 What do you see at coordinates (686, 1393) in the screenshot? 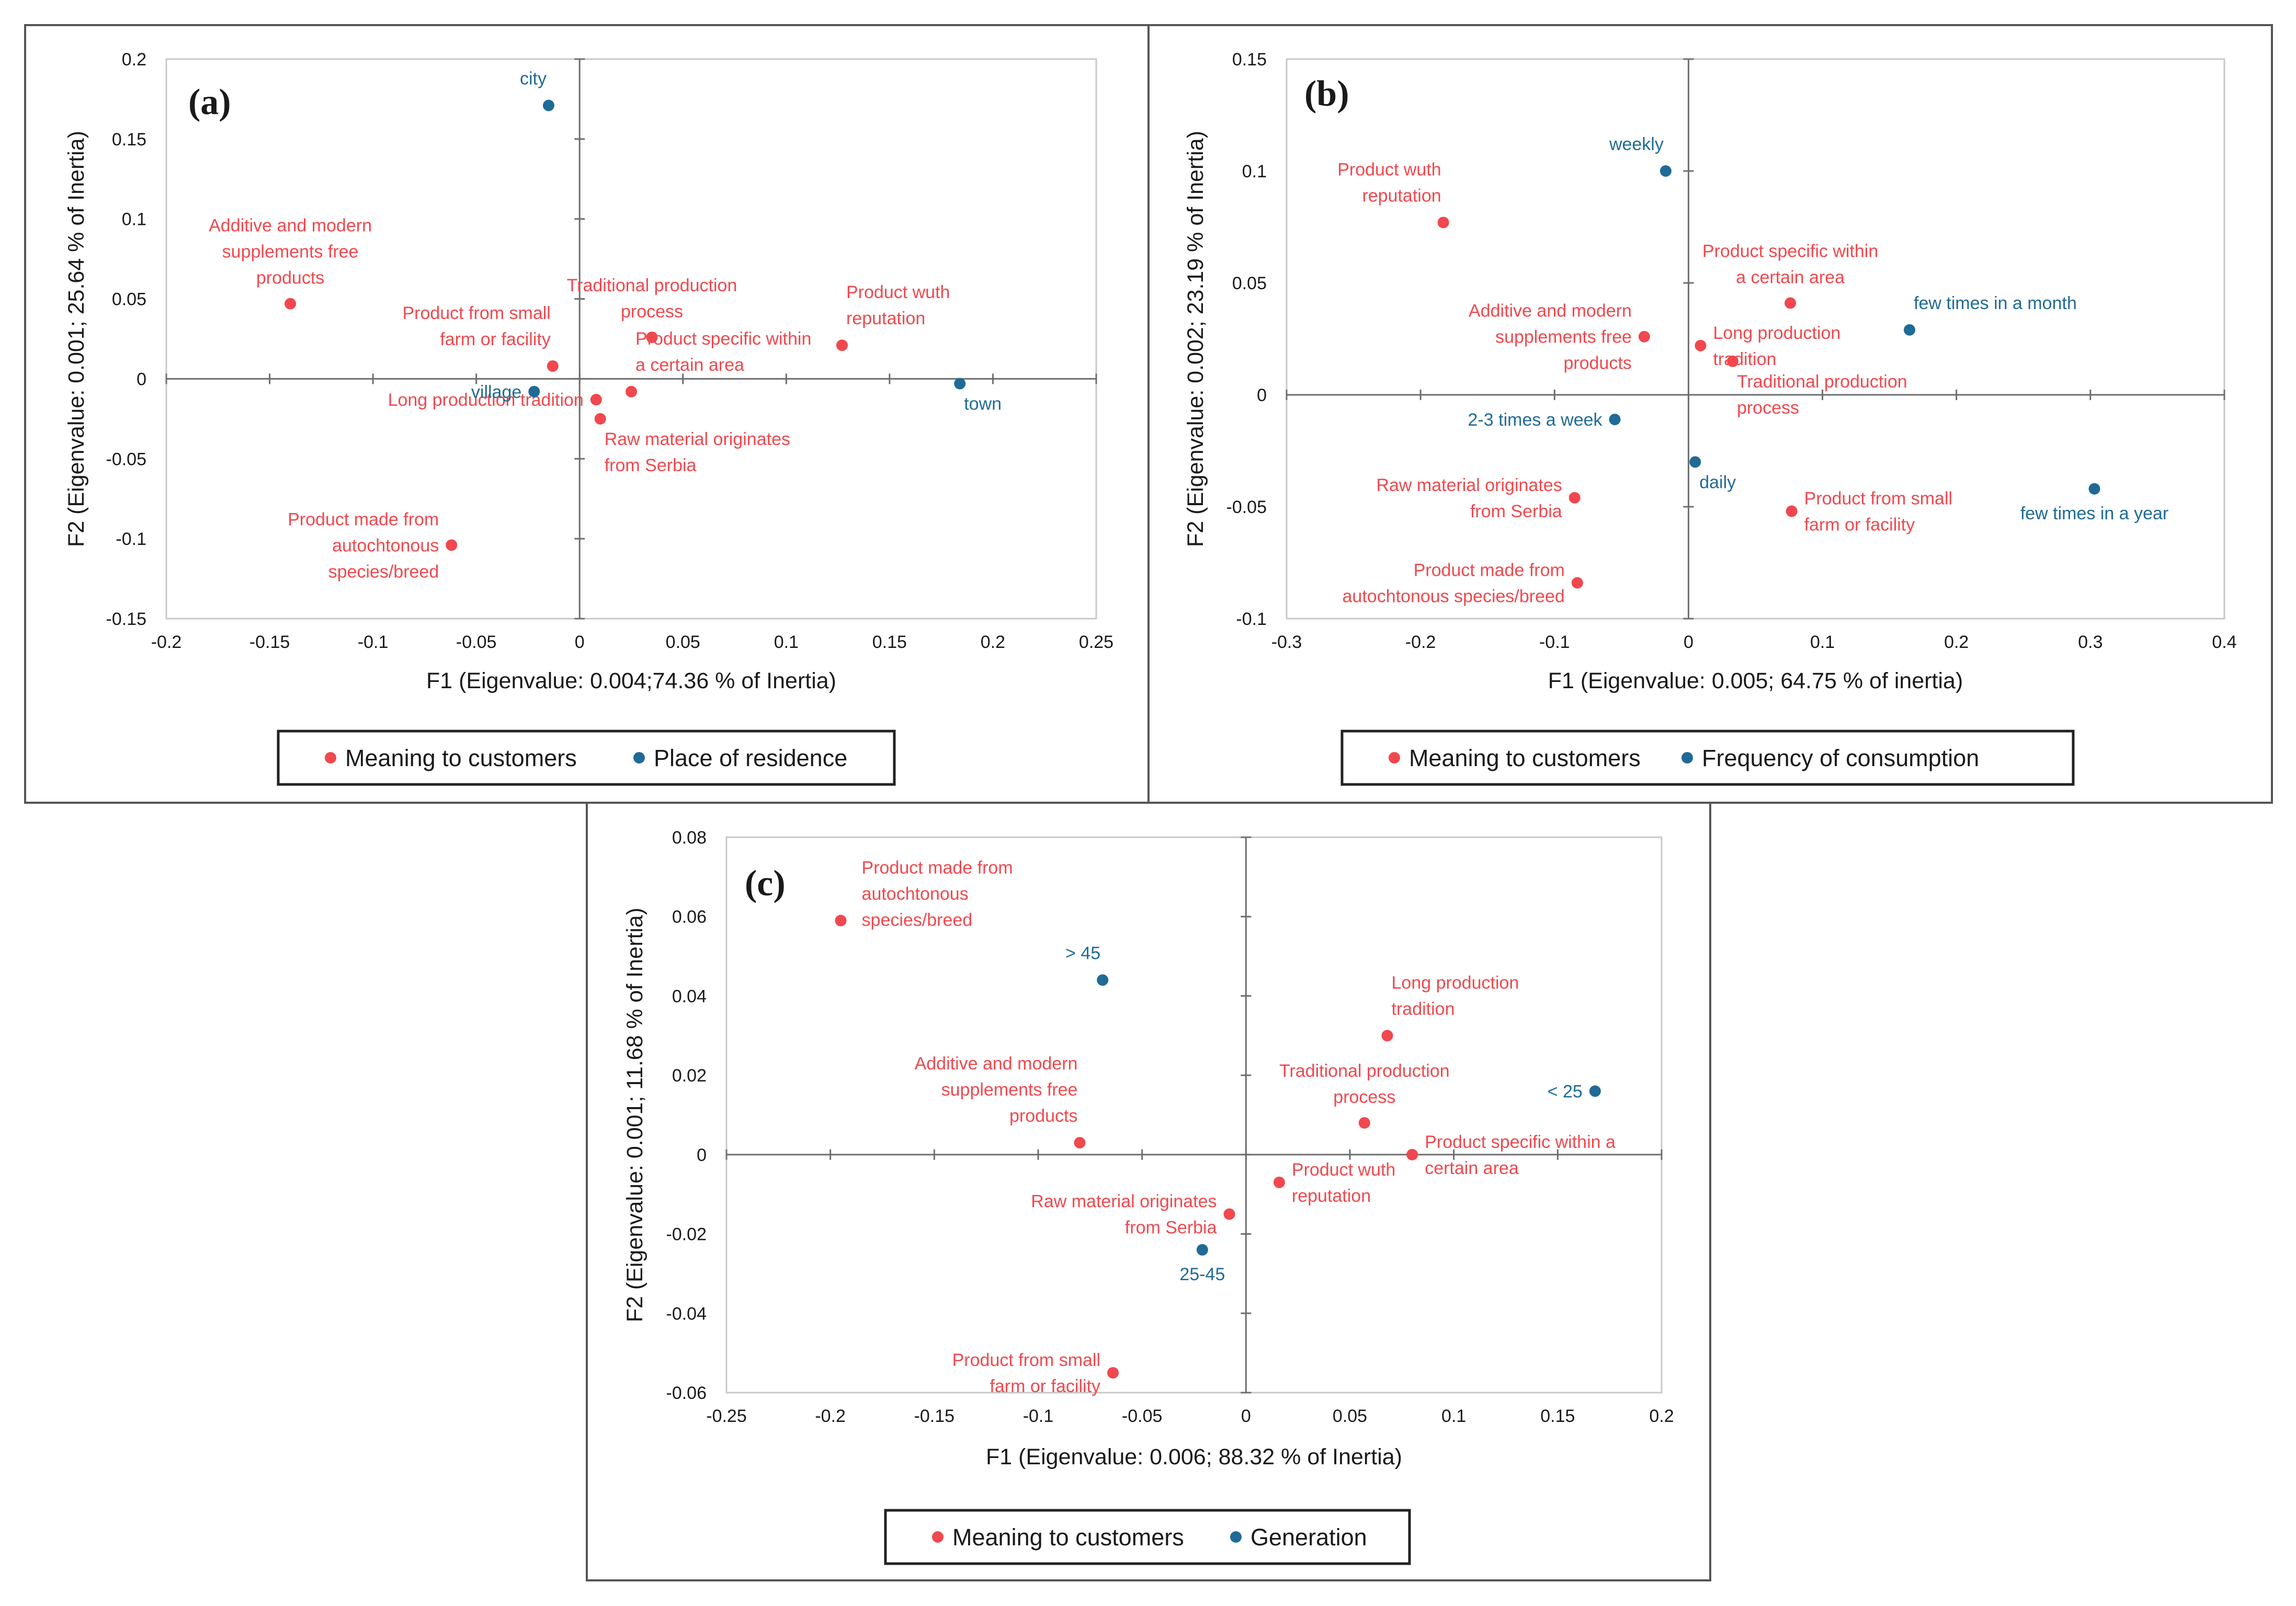
I see `y-tick-label: -0.06` at bounding box center [686, 1393].